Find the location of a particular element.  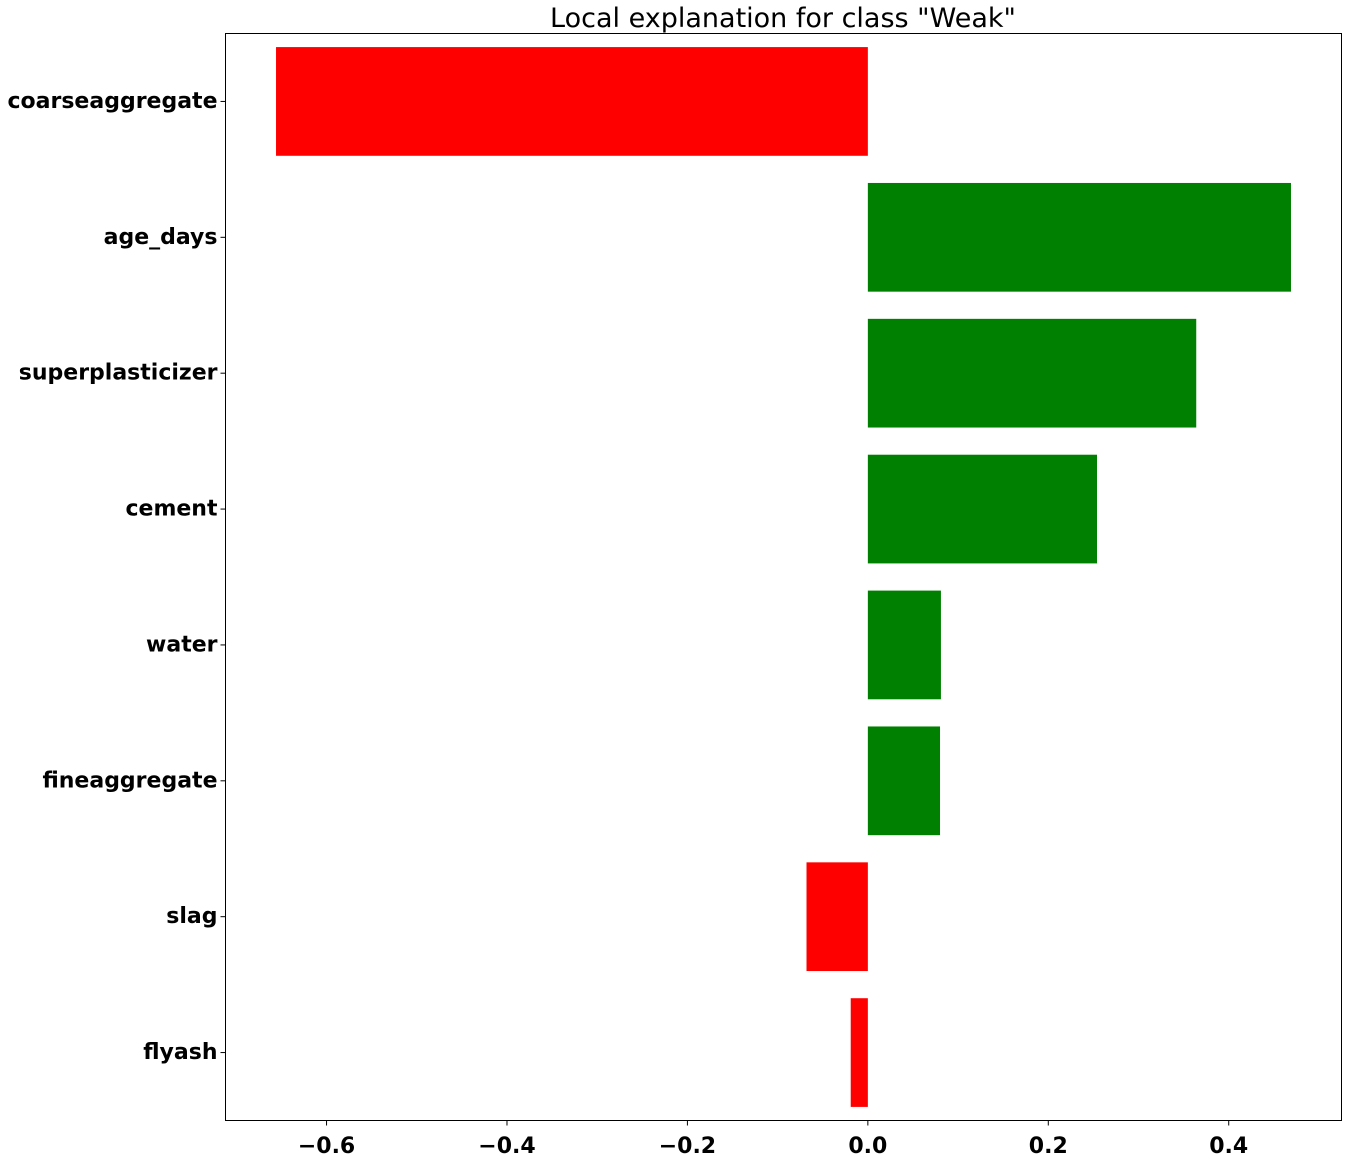

x-tick-label: −0.6 is located at coordinates (326, 1144).